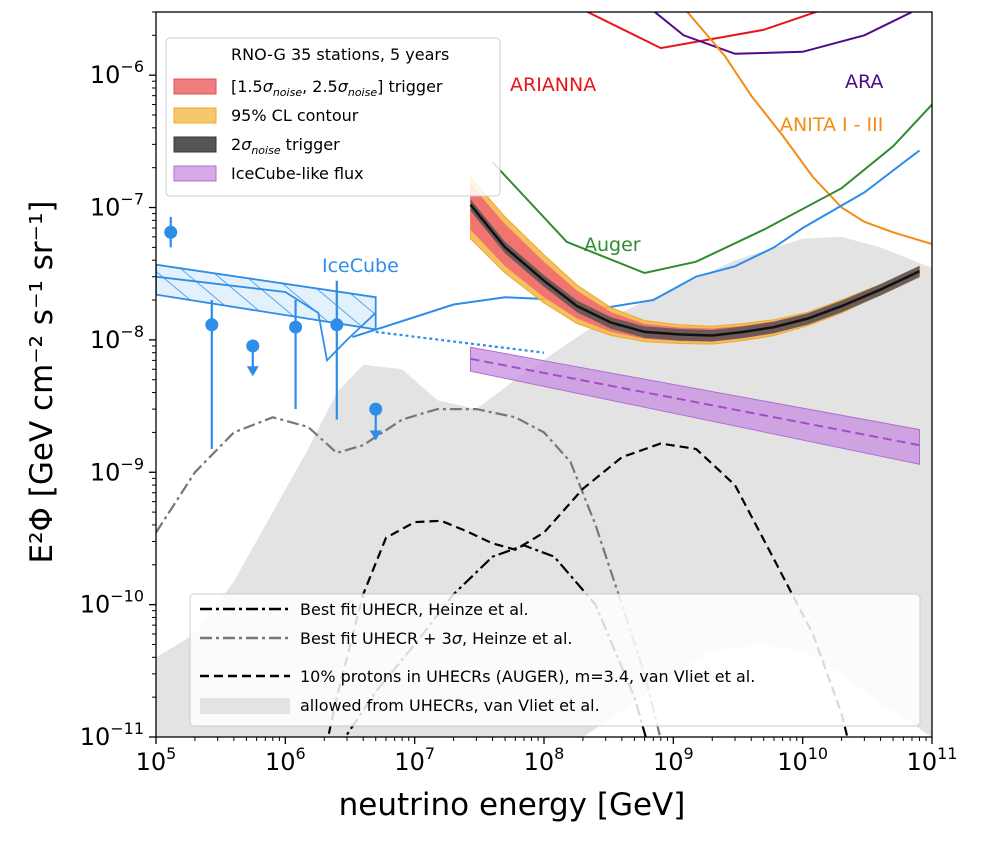 This screenshot has width=983, height=842. I want to click on anita-label: ANITA I - III, so click(831, 125).